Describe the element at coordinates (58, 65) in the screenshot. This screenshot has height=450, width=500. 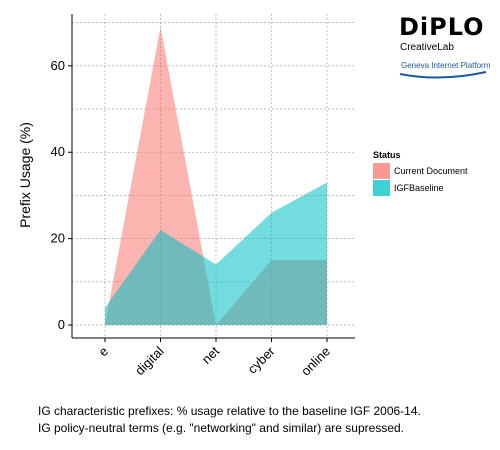
I see `y-tick-label: 60` at that location.